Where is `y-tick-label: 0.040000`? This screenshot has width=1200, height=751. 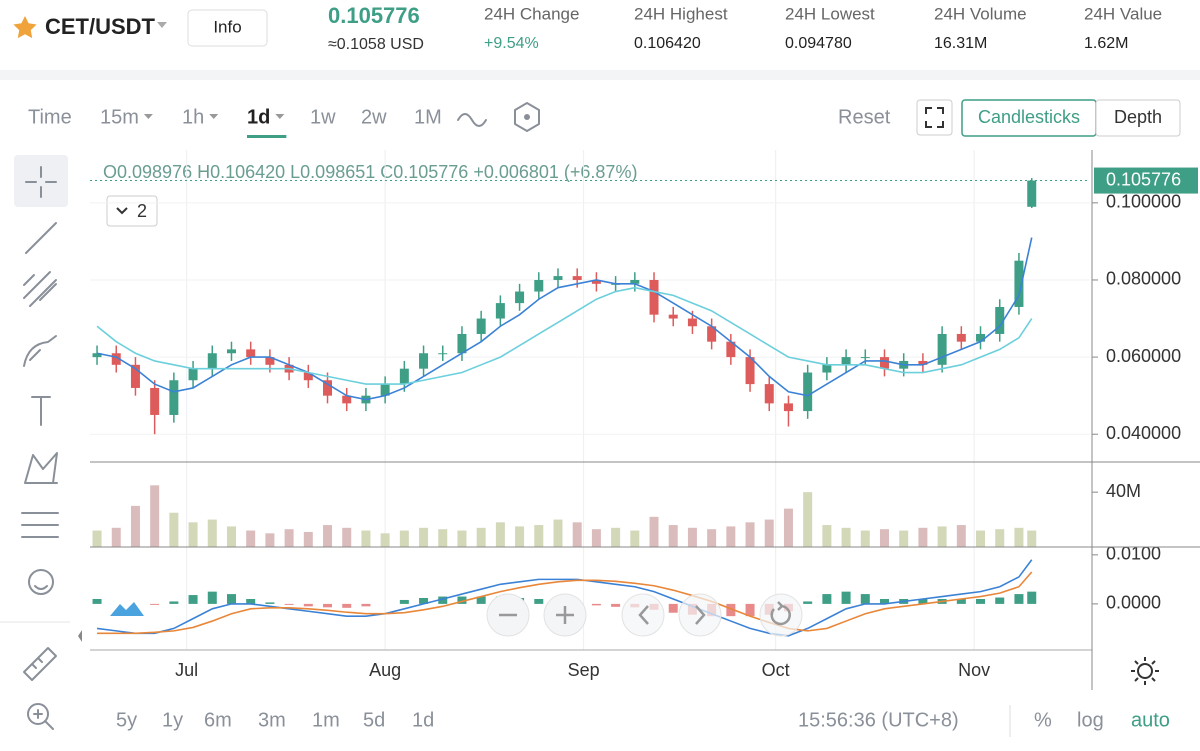 y-tick-label: 0.040000 is located at coordinates (1143, 433).